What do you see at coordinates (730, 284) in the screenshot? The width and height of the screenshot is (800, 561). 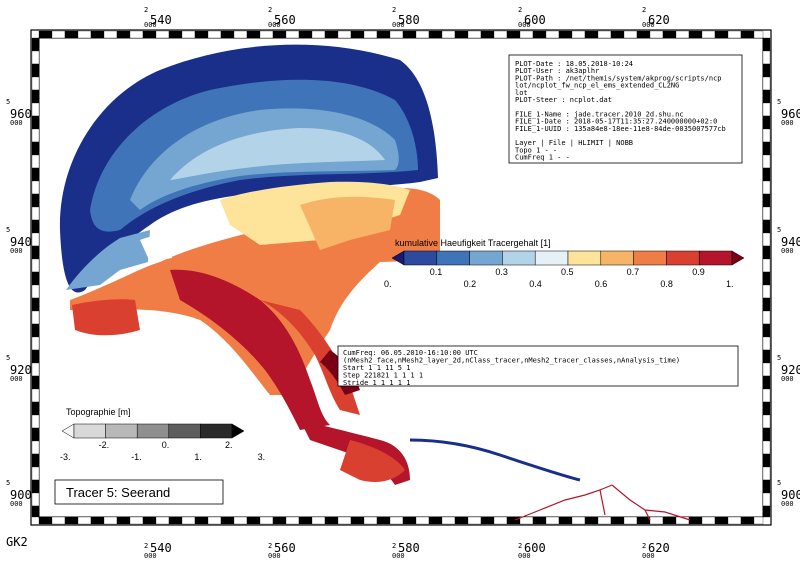 I see `tracer-tick-label: 1.` at bounding box center [730, 284].